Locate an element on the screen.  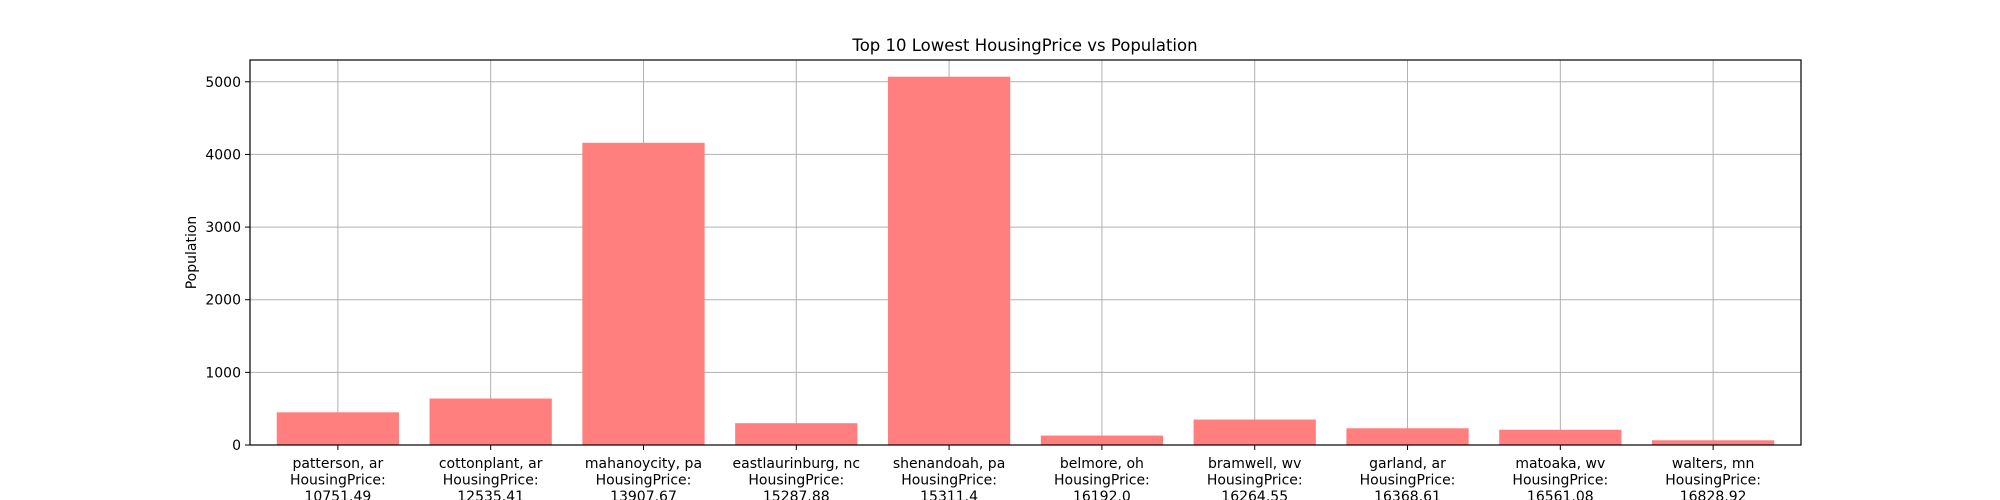
y-tick-label: 5000 is located at coordinates (223, 83).